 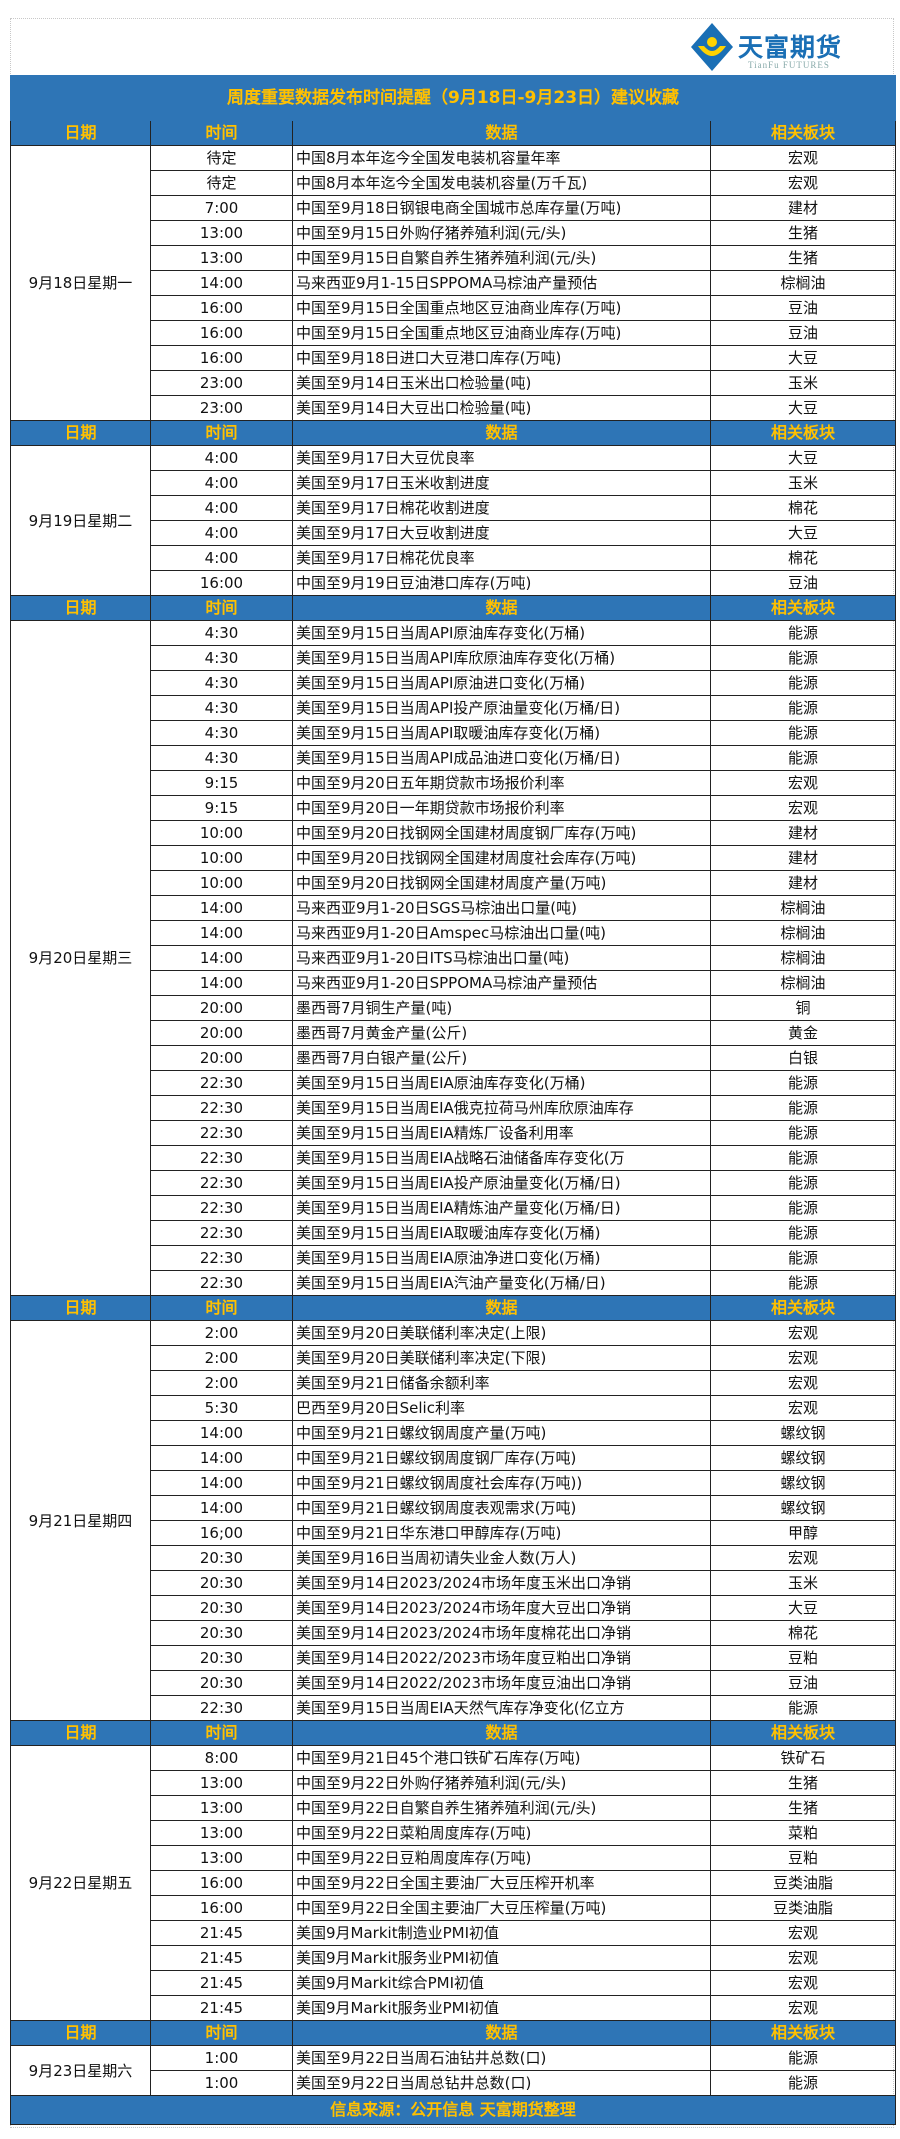 What do you see at coordinates (501, 908) in the screenshot?
I see `data-cell: 马来西亚9月1-20日SGS马棕油出口量(吨)` at bounding box center [501, 908].